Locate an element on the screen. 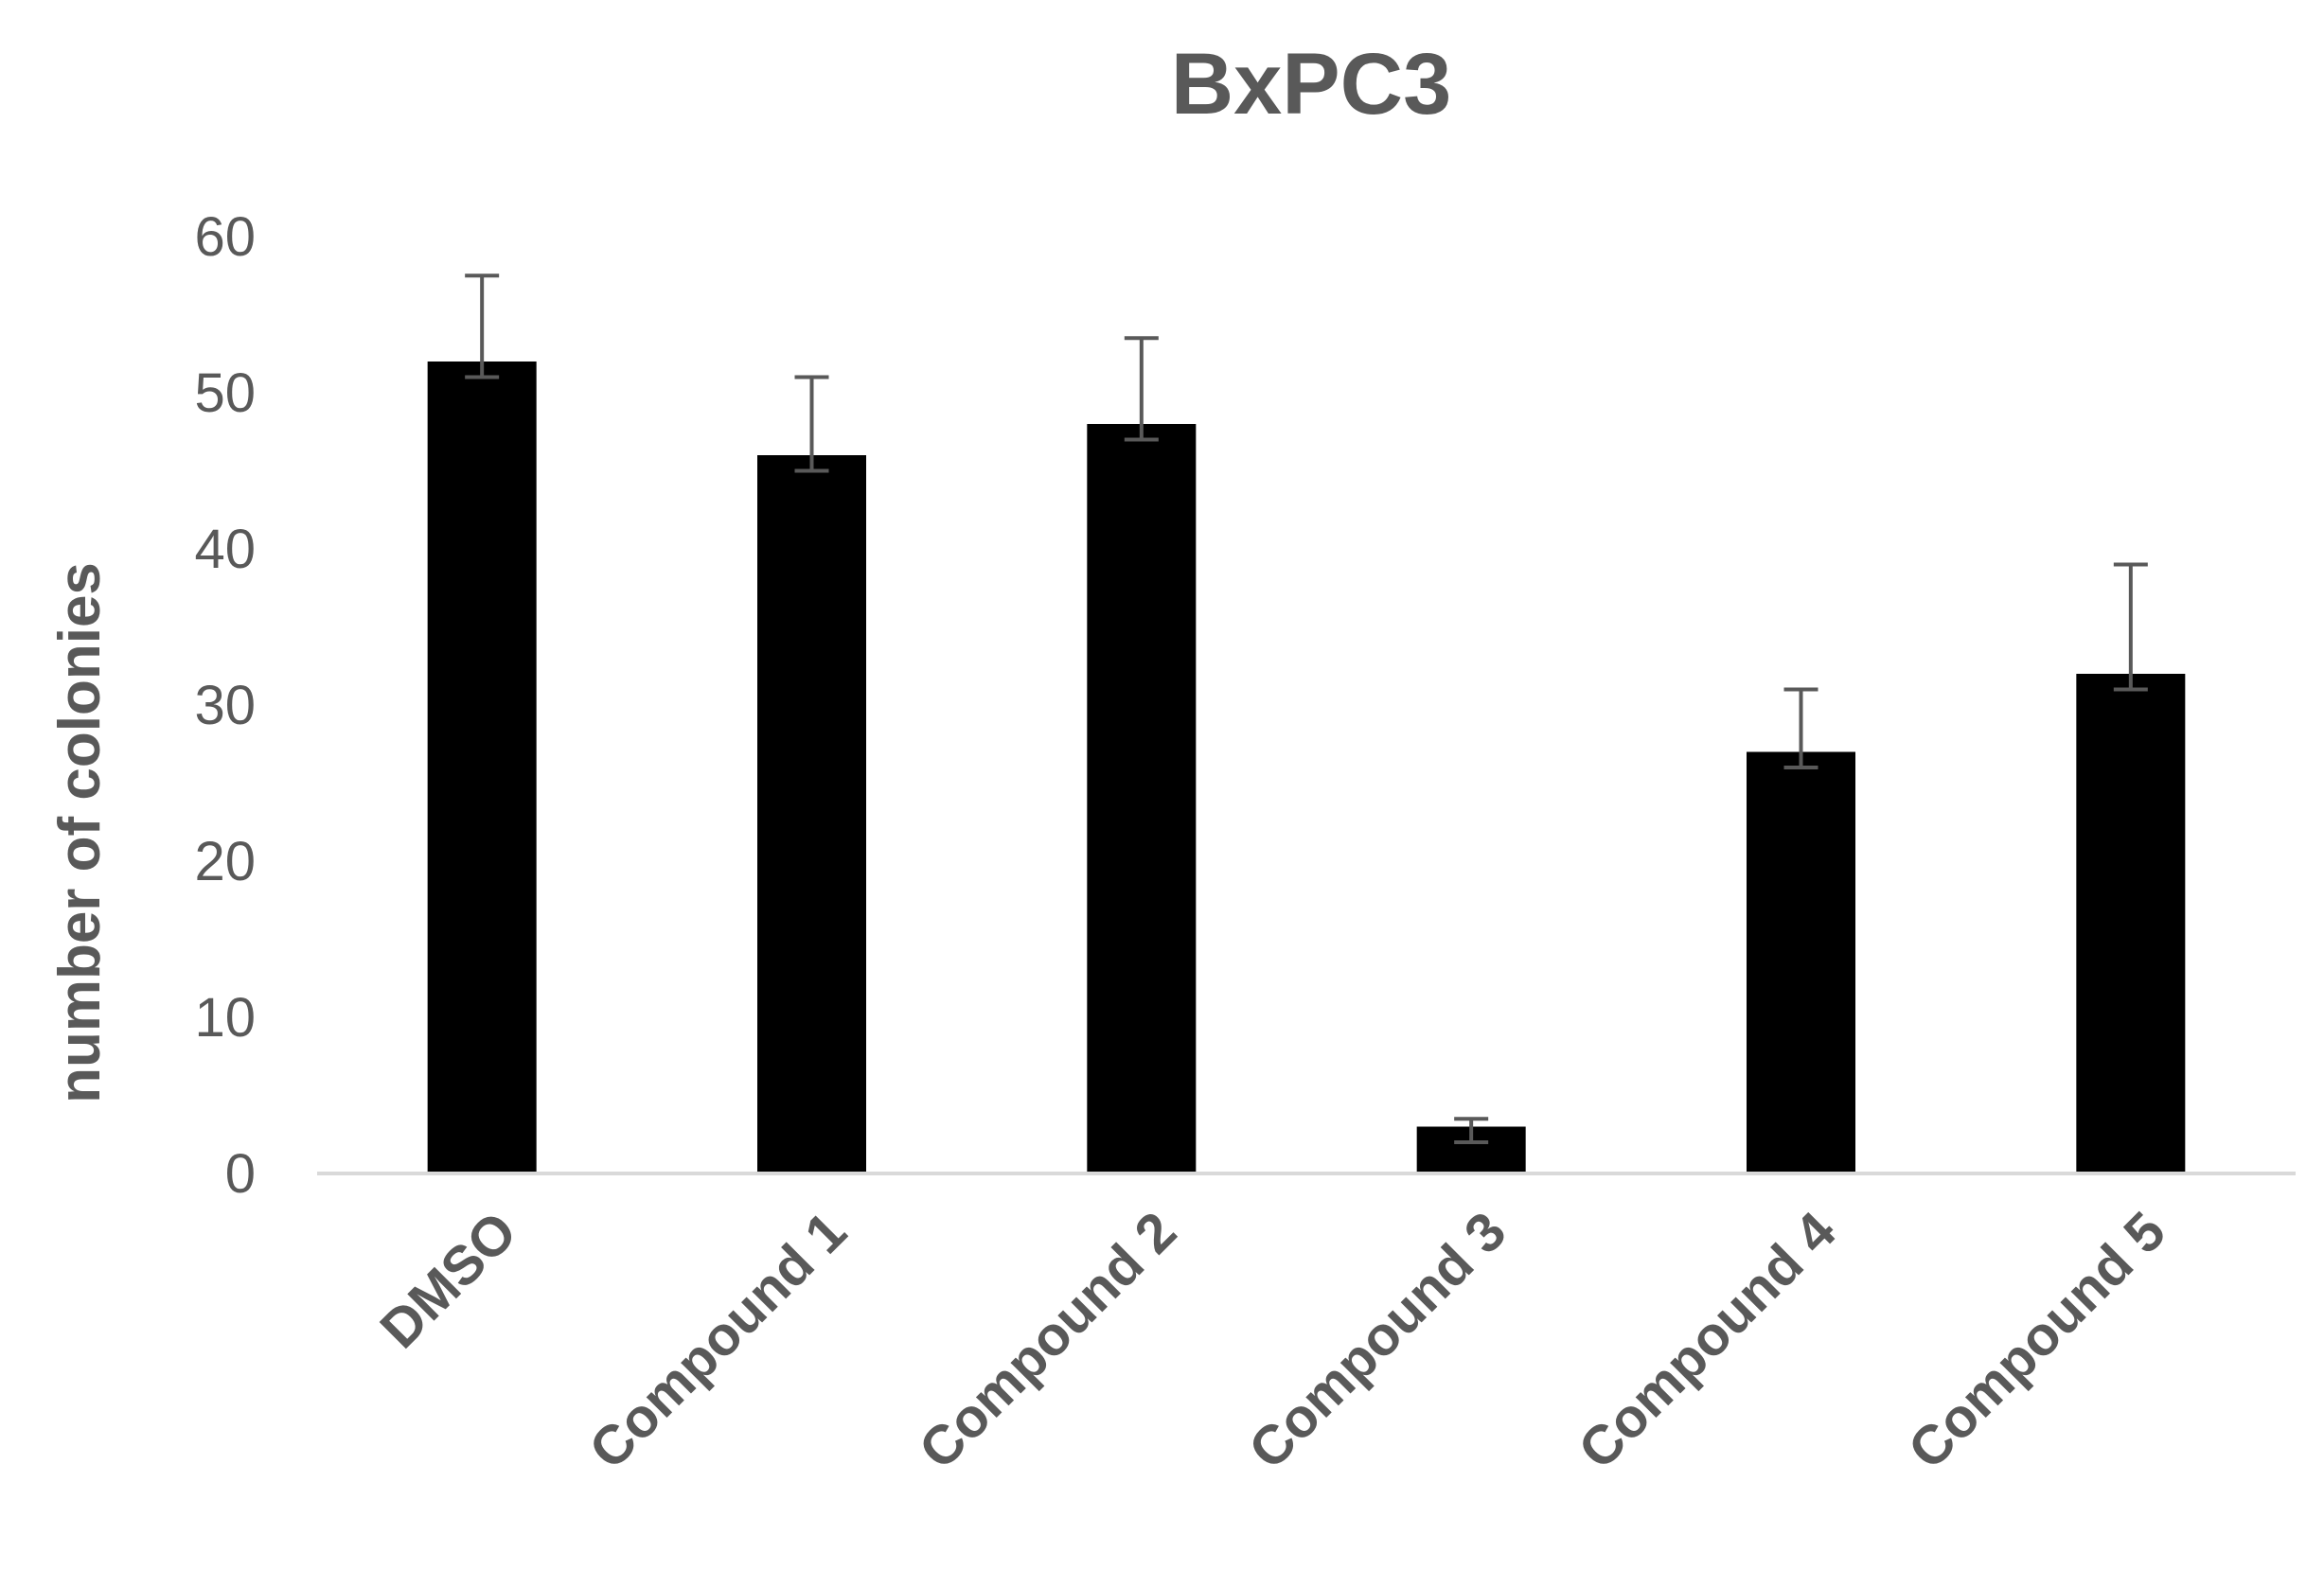 The height and width of the screenshot is (1570, 2324). y-tick-label: 50 is located at coordinates (225, 393).